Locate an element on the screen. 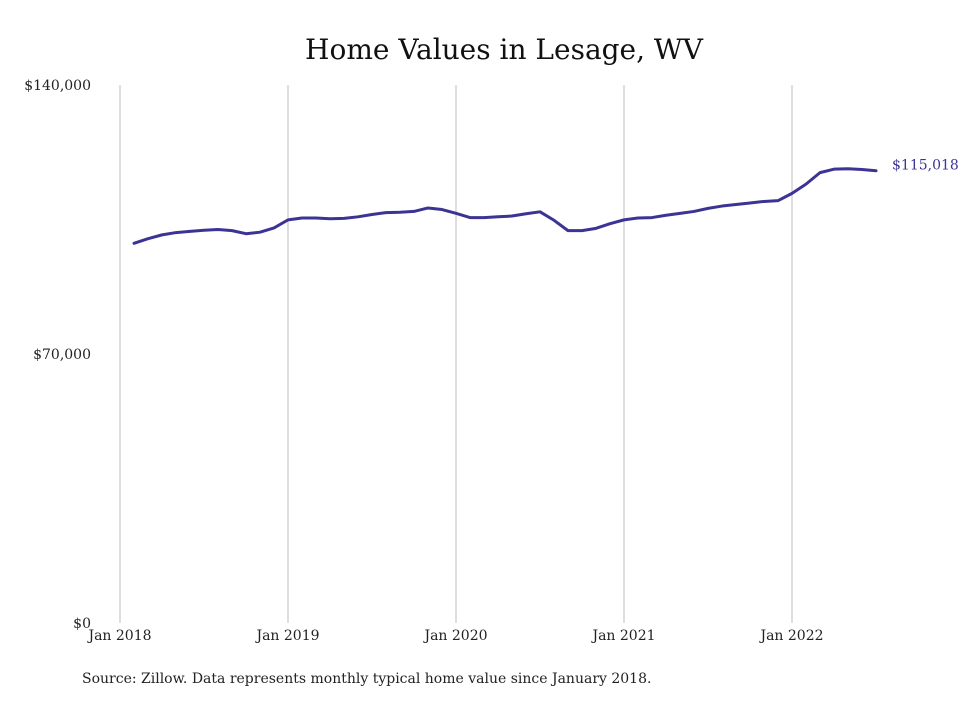  x-tick-label: Jan 2020 is located at coordinates (454, 636).